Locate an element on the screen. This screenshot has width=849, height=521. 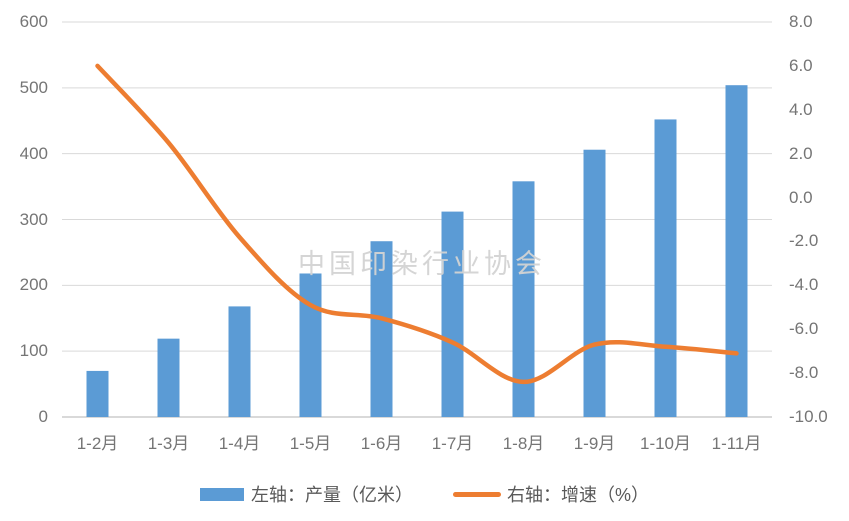
bar-1-5月 is located at coordinates (310, 345).